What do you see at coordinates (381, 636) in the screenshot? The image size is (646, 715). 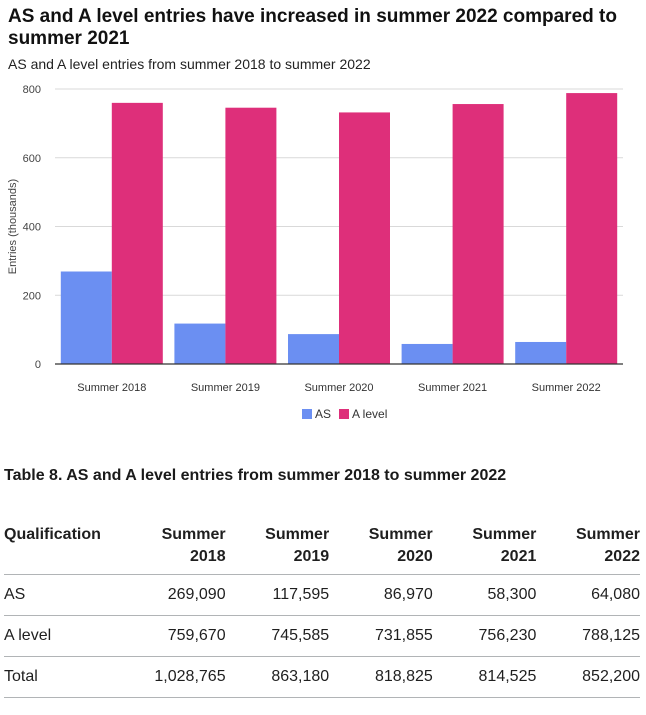 I see `table-cell: 731,855` at bounding box center [381, 636].